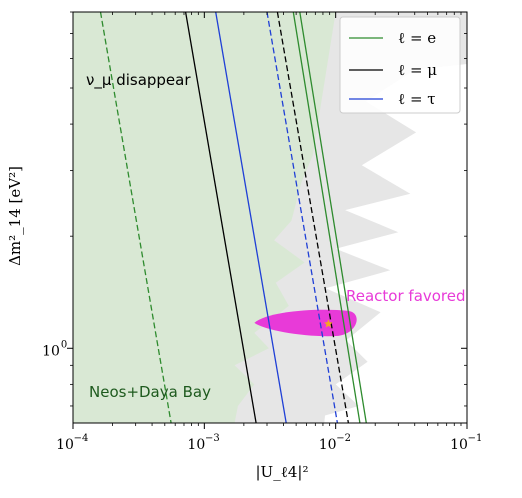  What do you see at coordinates (51, 351) in the screenshot?
I see `y-tick-label: 10` at bounding box center [51, 351].